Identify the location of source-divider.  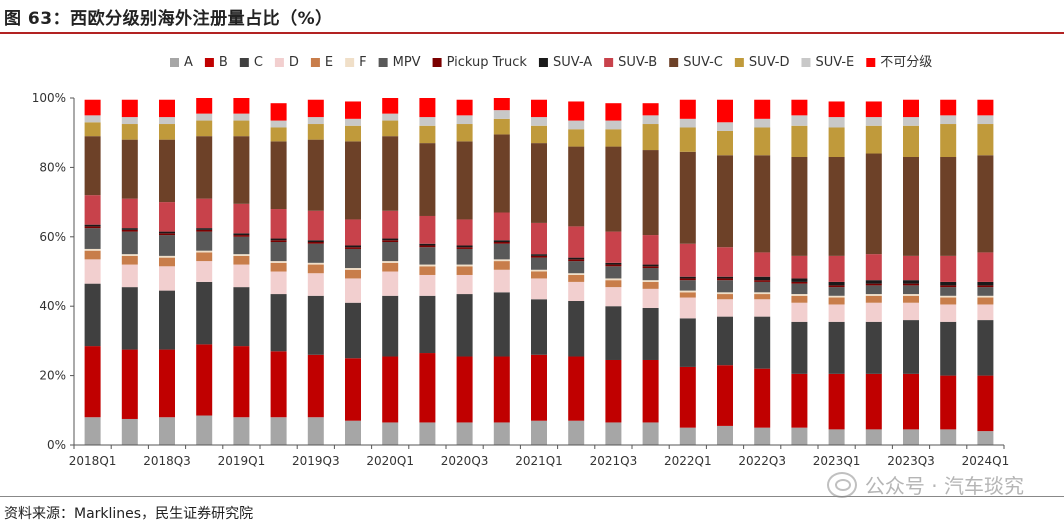
(532, 496).